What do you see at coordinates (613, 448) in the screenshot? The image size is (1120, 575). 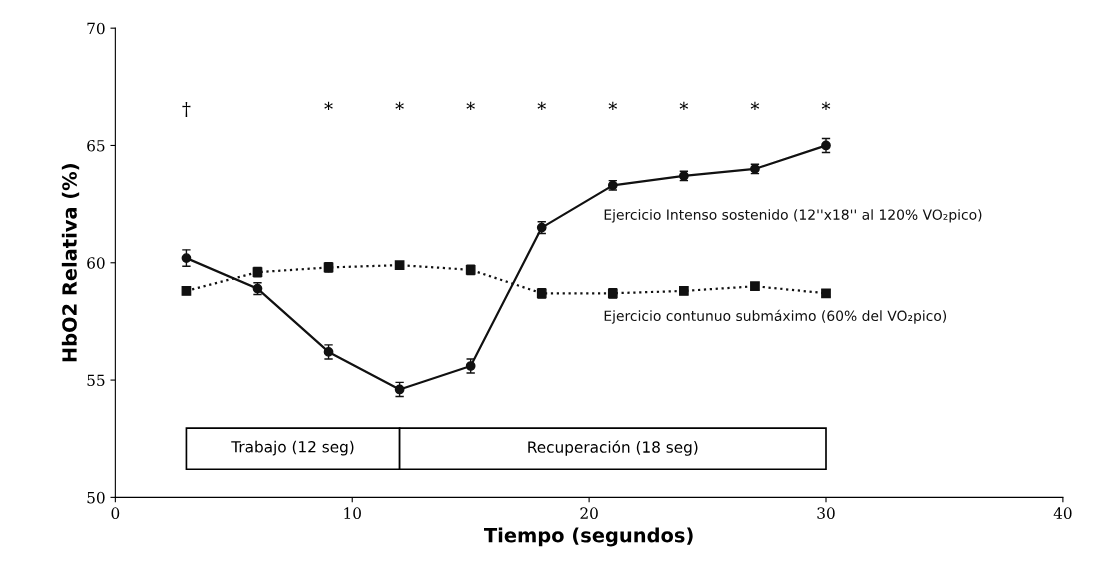 I see `annotation: Recuperación (18 seg)` at bounding box center [613, 448].